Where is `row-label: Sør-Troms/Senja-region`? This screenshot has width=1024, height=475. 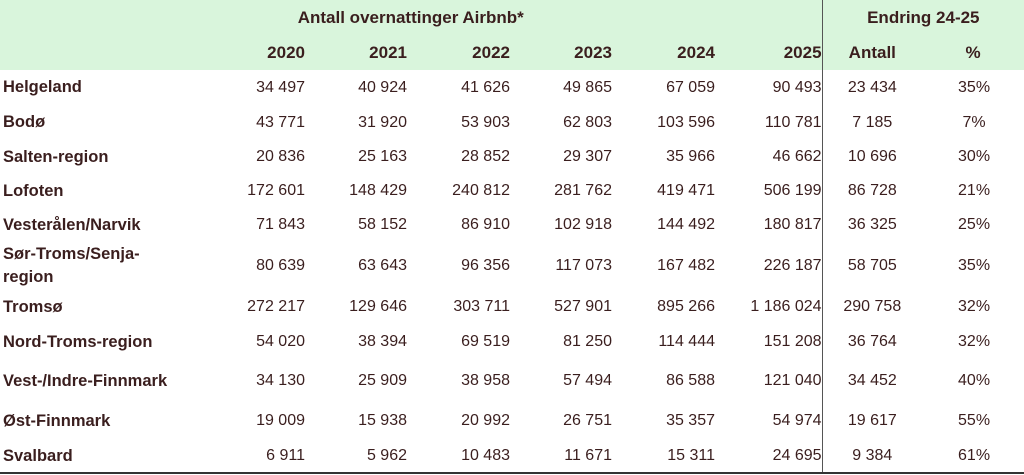
row-label: Sør-Troms/Senja-region is located at coordinates (71, 265).